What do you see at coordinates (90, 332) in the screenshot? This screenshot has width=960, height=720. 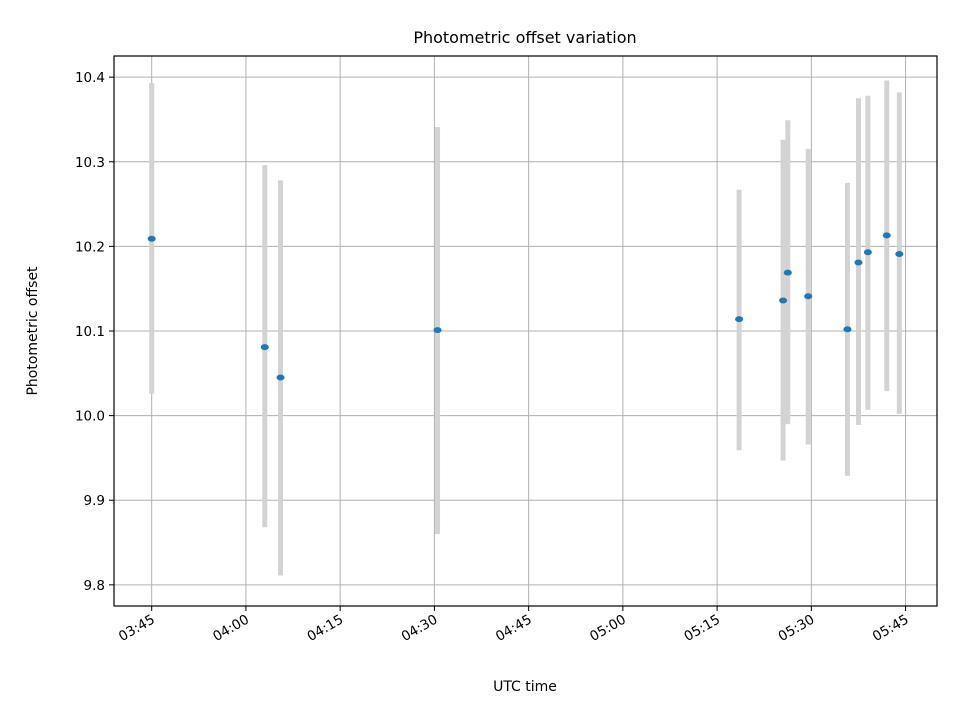 I see `y-tick-label: 10.1` at bounding box center [90, 332].